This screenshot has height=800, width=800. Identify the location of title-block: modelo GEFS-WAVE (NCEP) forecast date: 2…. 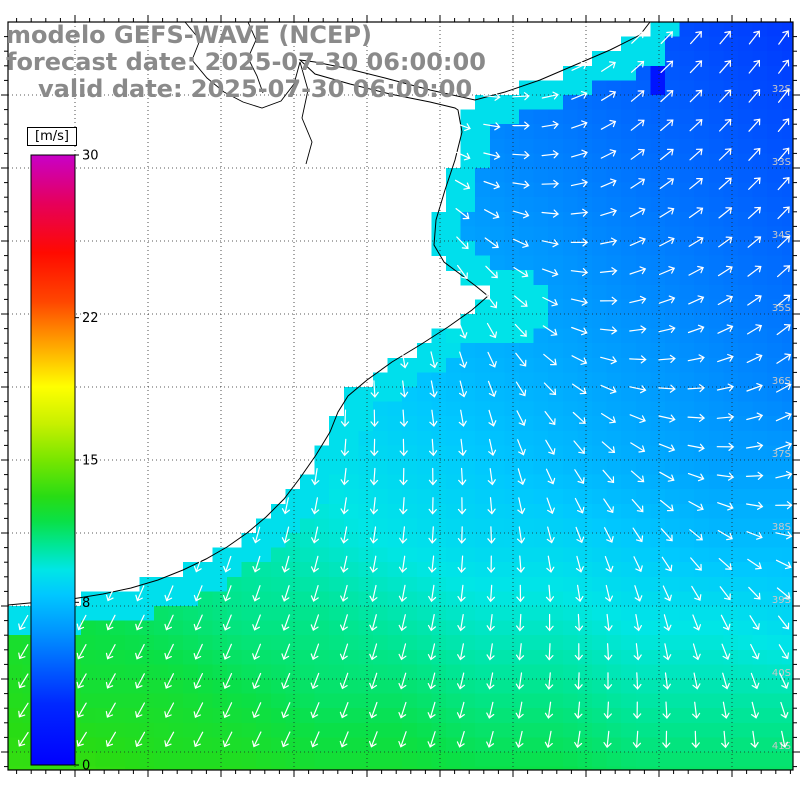
(246, 62).